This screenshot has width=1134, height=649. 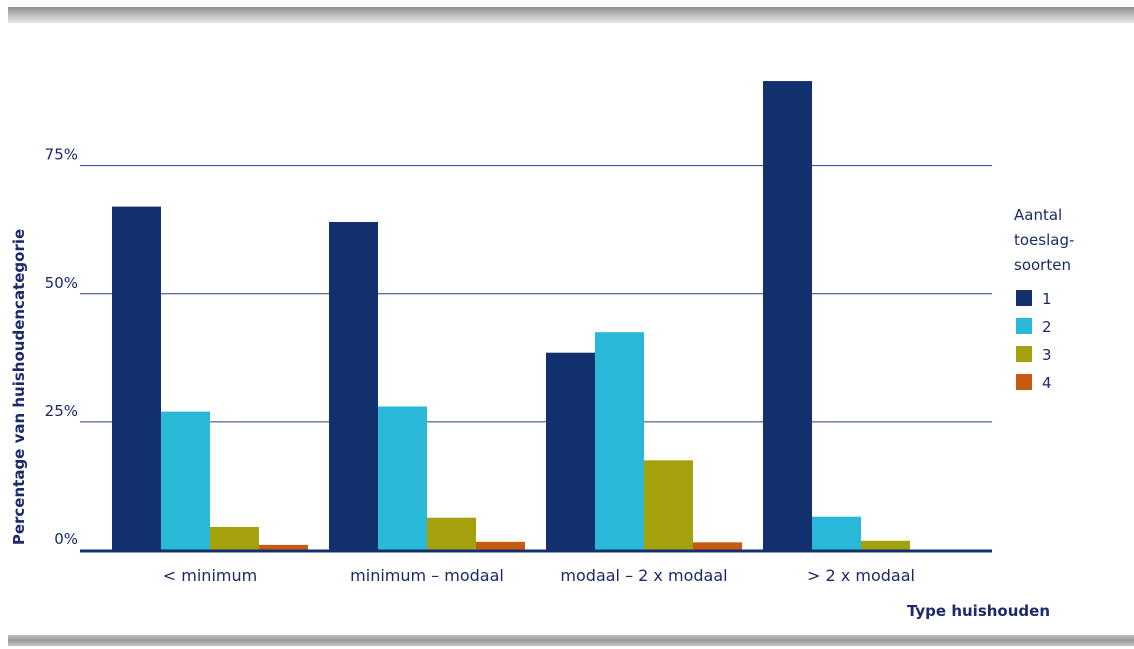 I want to click on category-label: > 2 x modaal, so click(x=861, y=575).